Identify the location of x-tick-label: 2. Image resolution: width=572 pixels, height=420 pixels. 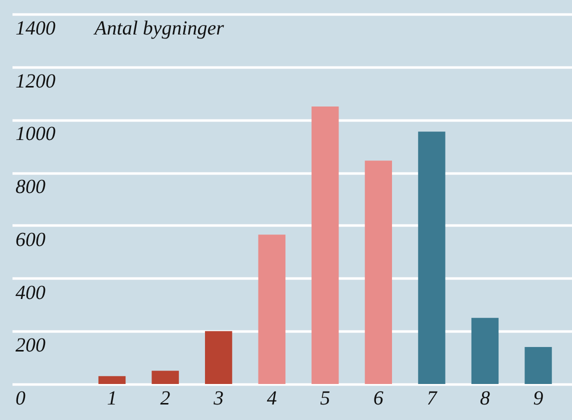
(165, 399).